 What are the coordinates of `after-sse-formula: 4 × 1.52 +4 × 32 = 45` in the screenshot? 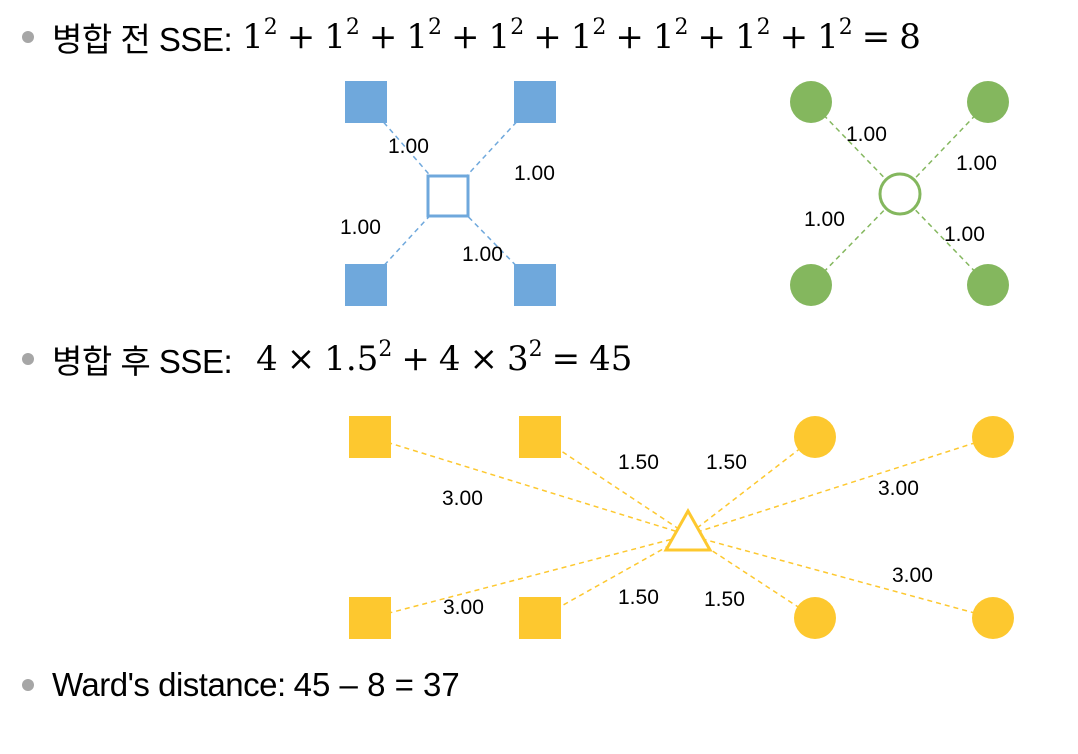 It's located at (444, 358).